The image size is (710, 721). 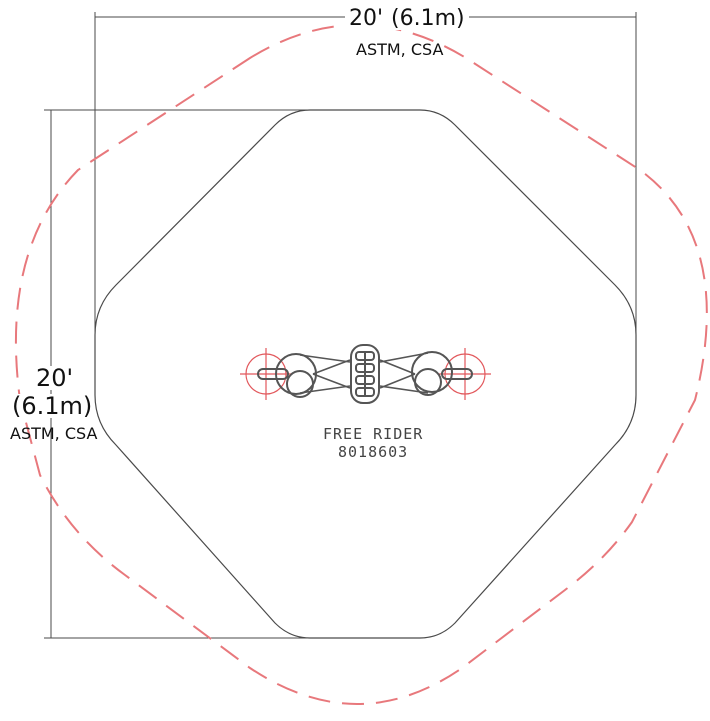 What do you see at coordinates (55, 378) in the screenshot?
I see `left-dimension-feet: 20'` at bounding box center [55, 378].